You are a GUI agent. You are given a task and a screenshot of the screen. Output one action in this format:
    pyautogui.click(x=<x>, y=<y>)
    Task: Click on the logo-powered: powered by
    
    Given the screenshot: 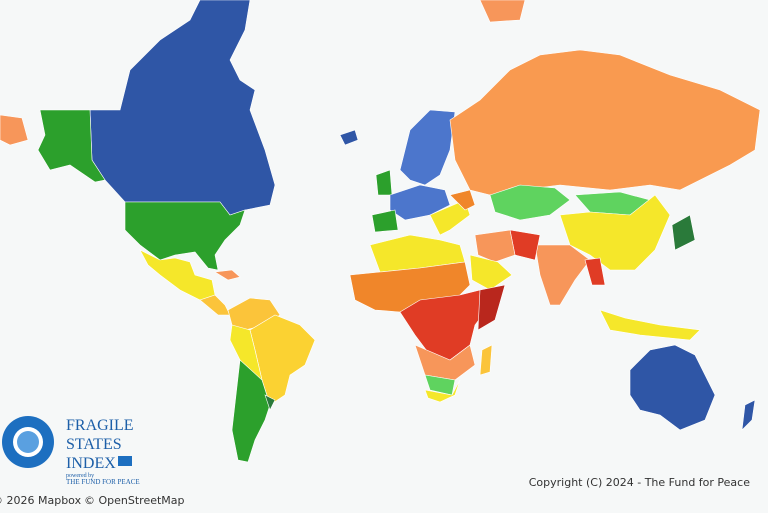 What is the action you would take?
    pyautogui.click(x=80, y=476)
    